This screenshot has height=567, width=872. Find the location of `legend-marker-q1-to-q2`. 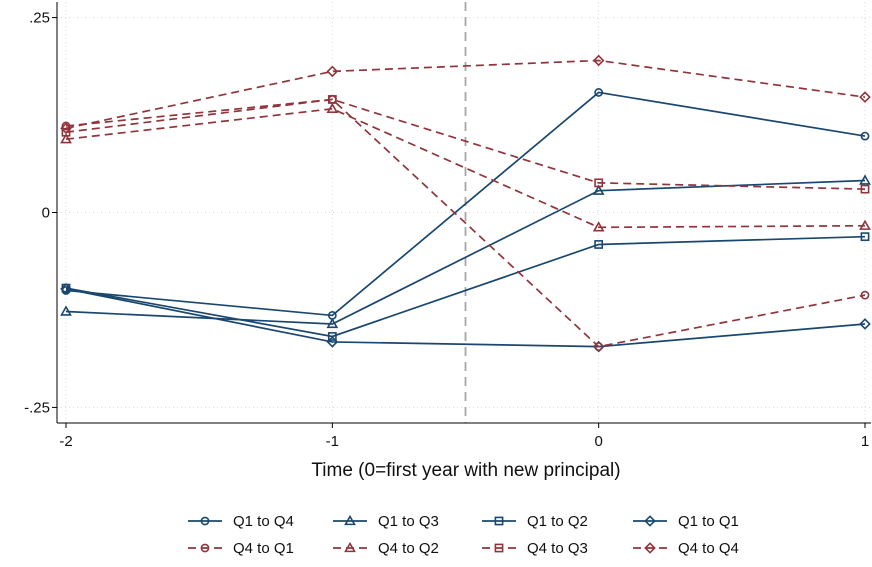

legend-marker-q1-to-q2 is located at coordinates (499, 521).